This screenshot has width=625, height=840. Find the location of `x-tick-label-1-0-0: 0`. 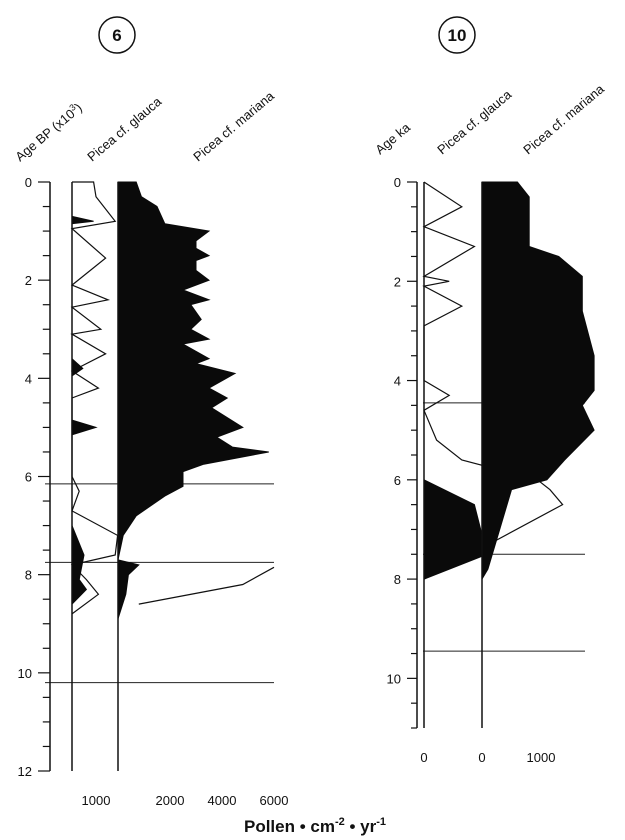

x-tick-label-1-0-0: 0 is located at coordinates (423, 757).